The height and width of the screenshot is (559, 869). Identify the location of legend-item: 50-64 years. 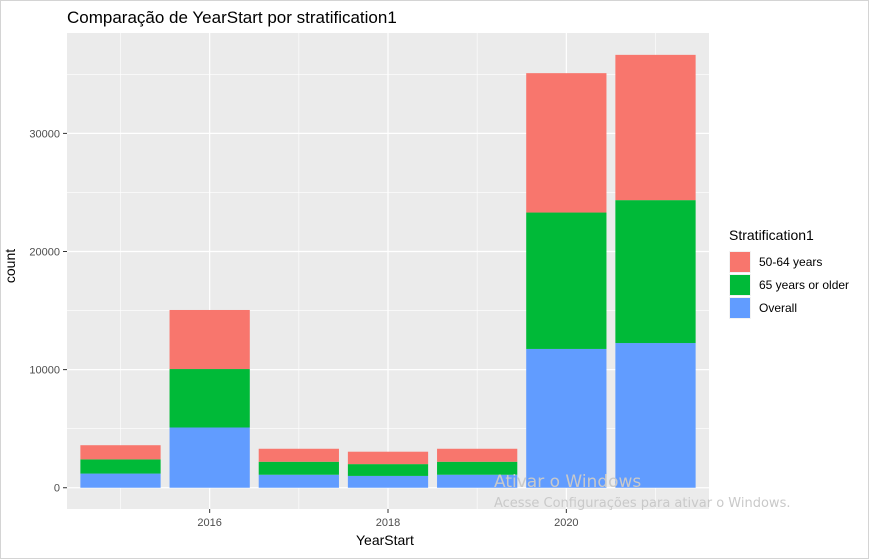
(789, 261).